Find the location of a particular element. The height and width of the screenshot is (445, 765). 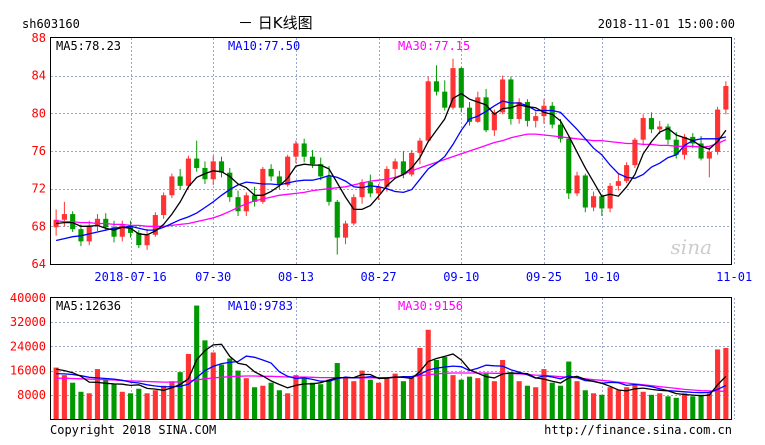

volume-ma10-line is located at coordinates (391, 374).